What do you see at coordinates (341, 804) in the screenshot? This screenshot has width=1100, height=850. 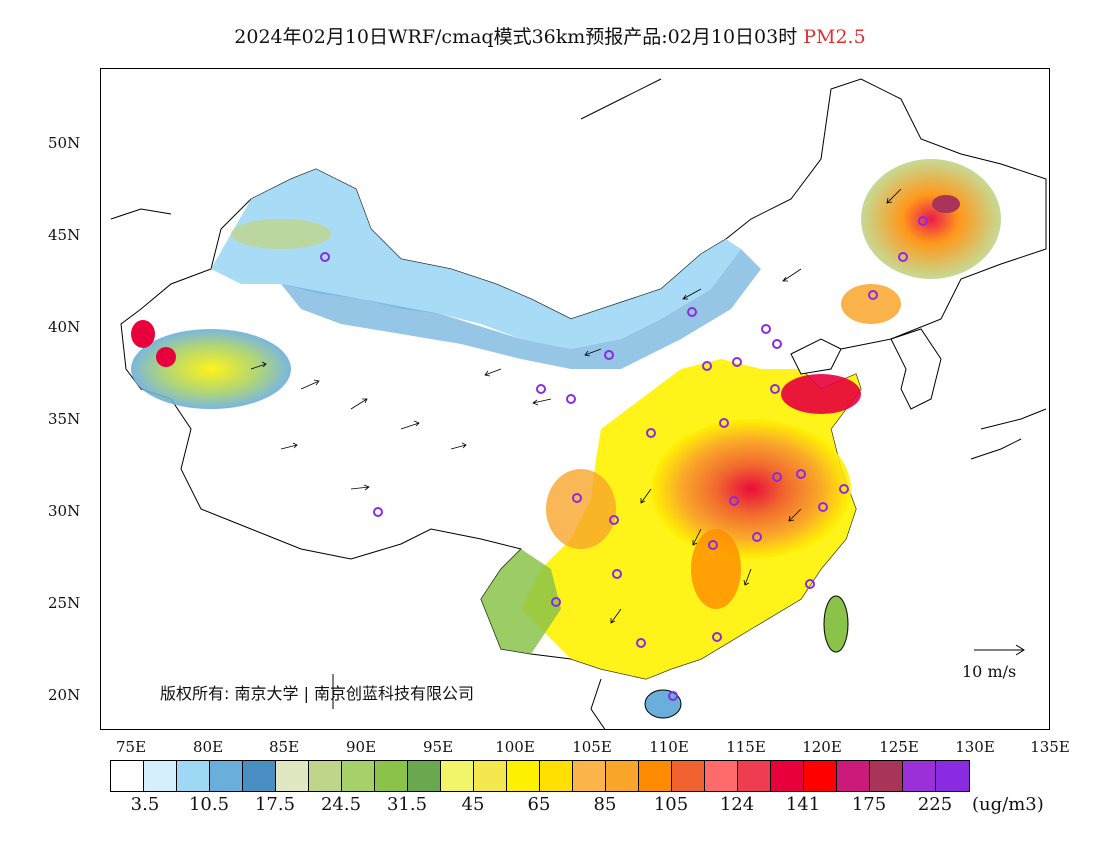 I see `legend-tick-label: 24.5` at bounding box center [341, 804].